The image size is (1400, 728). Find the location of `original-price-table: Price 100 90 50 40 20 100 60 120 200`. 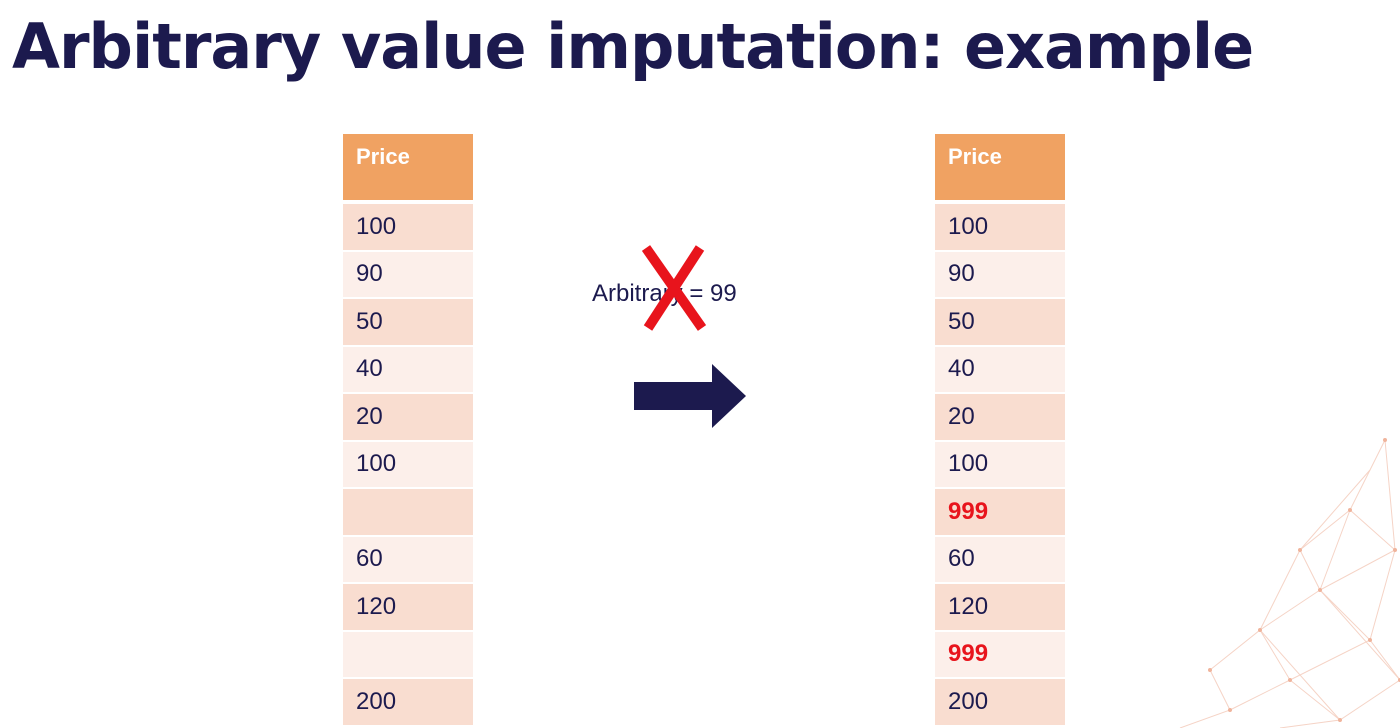

original-price-table: Price 100 90 50 40 20 100 60 120 200 is located at coordinates (408, 430).